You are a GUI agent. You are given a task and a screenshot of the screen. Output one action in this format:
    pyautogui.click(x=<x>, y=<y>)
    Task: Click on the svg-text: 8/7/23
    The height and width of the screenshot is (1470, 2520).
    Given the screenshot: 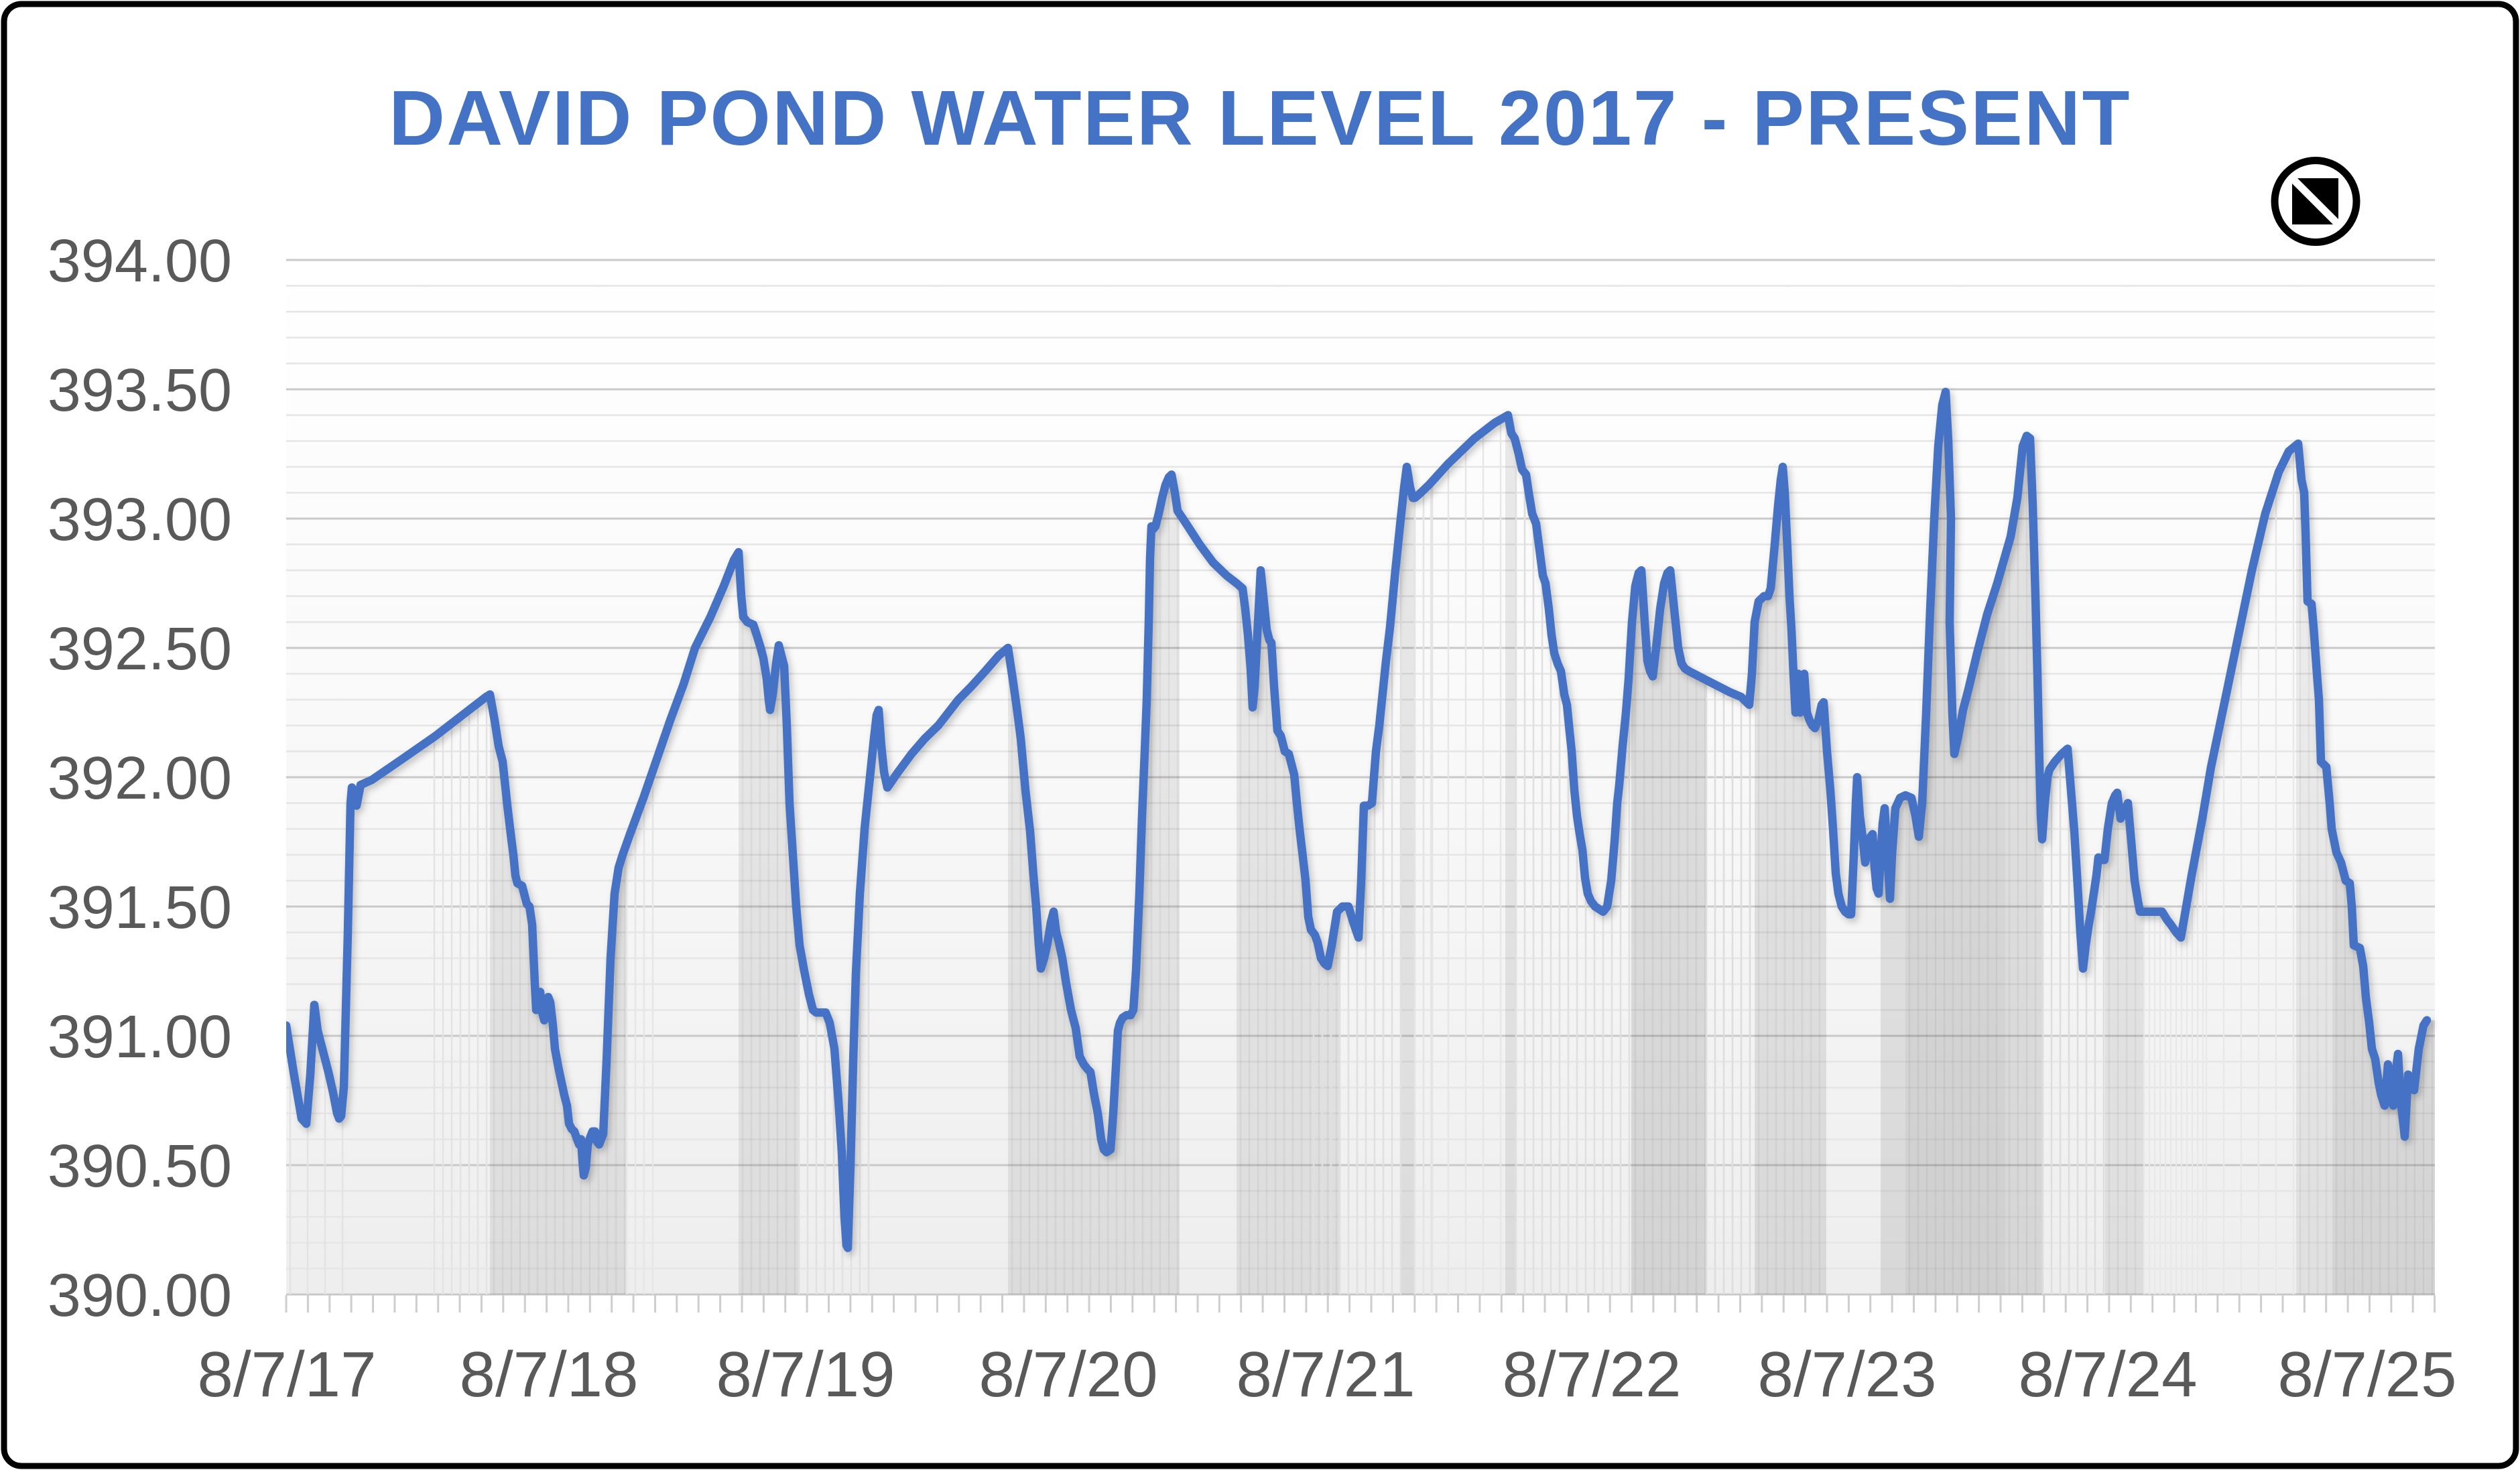 What is the action you would take?
    pyautogui.click(x=1848, y=1374)
    